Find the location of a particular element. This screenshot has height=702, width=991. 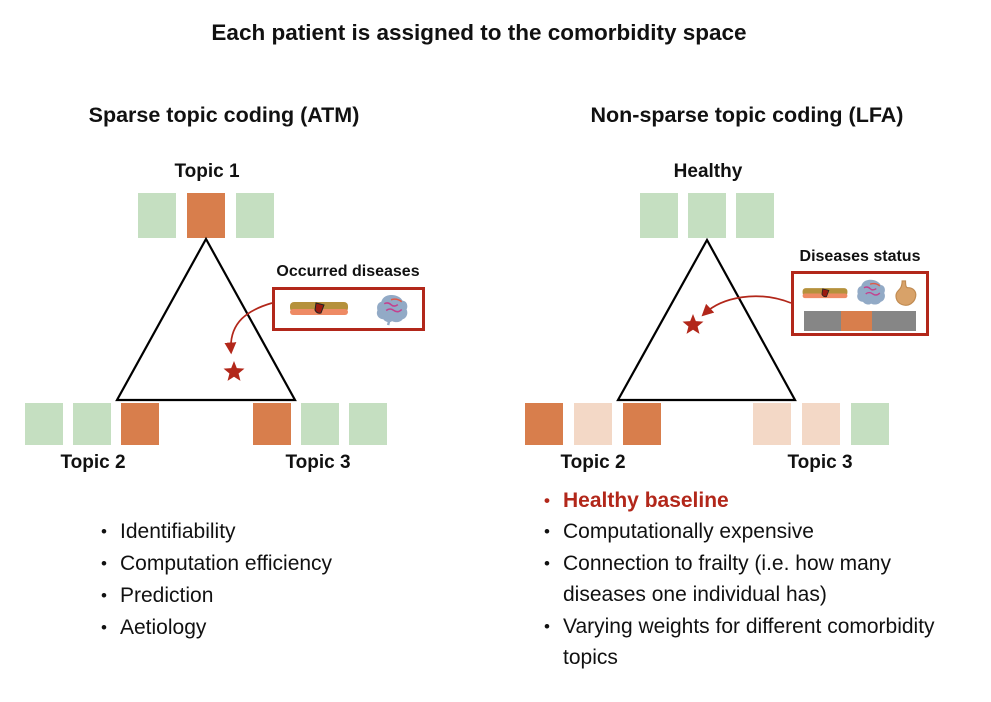

left-top-squares is located at coordinates (206, 215).